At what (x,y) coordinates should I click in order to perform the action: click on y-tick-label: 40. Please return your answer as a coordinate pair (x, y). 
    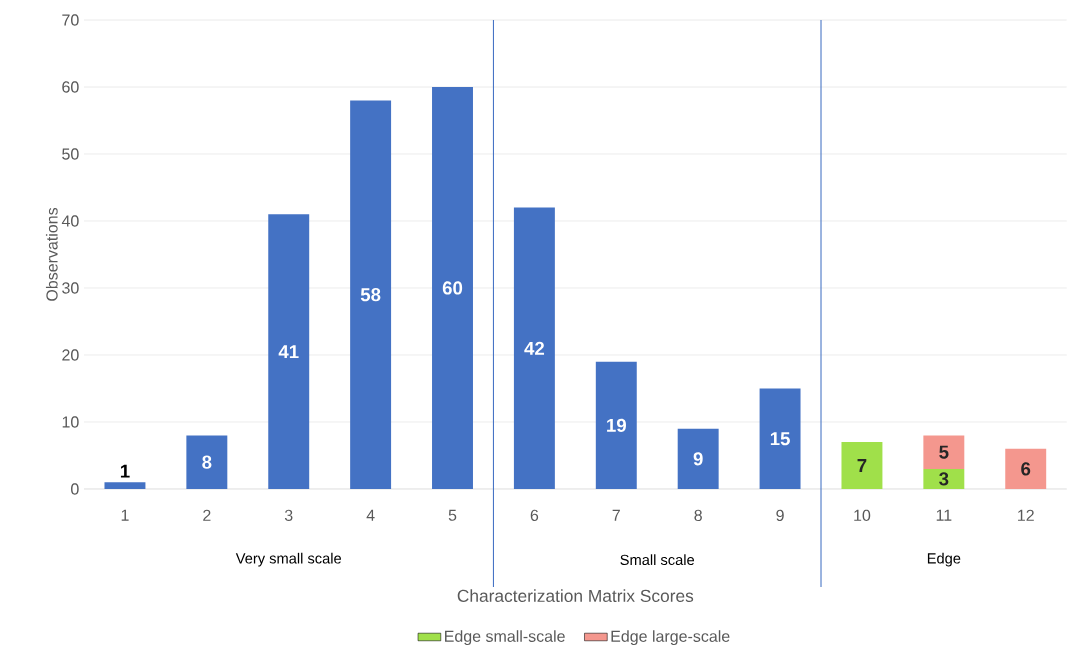
    Looking at the image, I should click on (70, 221).